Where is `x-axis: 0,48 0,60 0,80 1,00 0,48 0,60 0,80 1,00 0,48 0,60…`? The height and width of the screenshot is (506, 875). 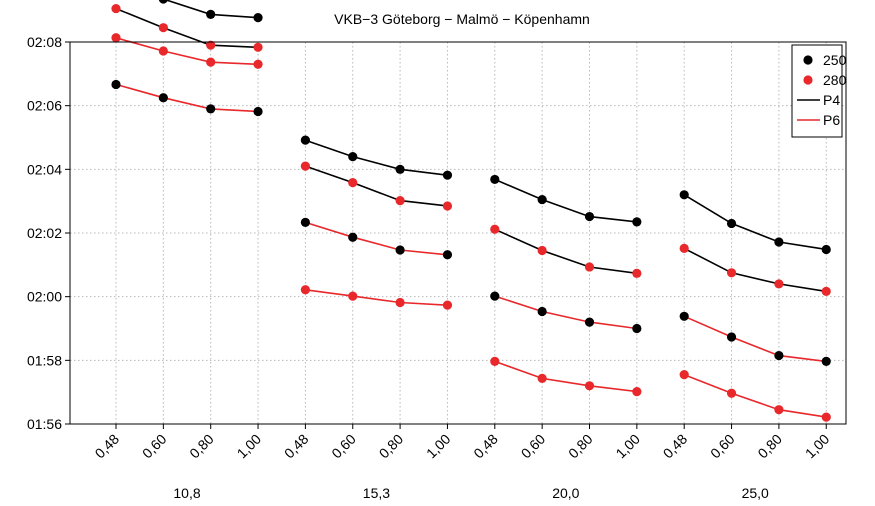
x-axis: 0,48 0,60 0,80 1,00 0,48 0,60 0,80 1,00 0,48 0,60… is located at coordinates (462, 442).